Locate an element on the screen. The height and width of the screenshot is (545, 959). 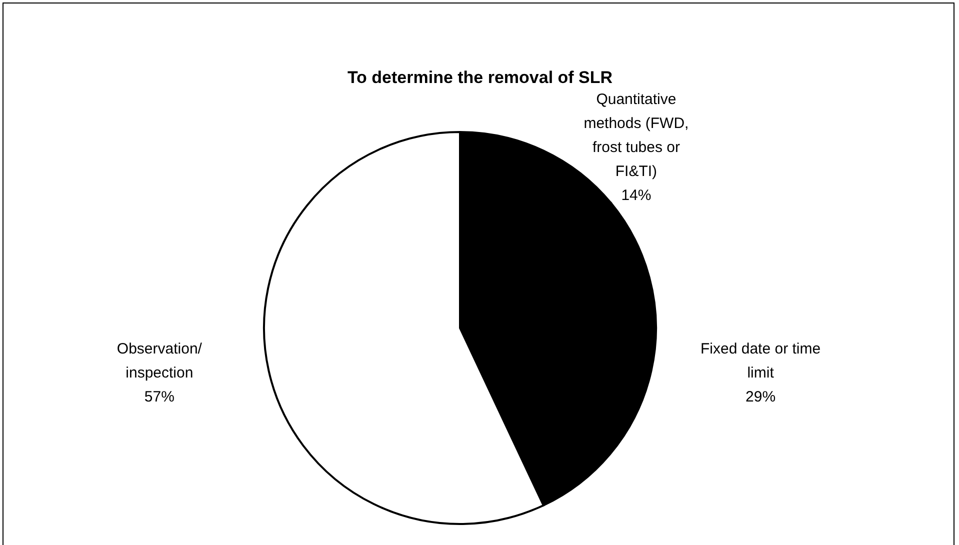
slice-label: Observation/ inspection is located at coordinates (159, 361).